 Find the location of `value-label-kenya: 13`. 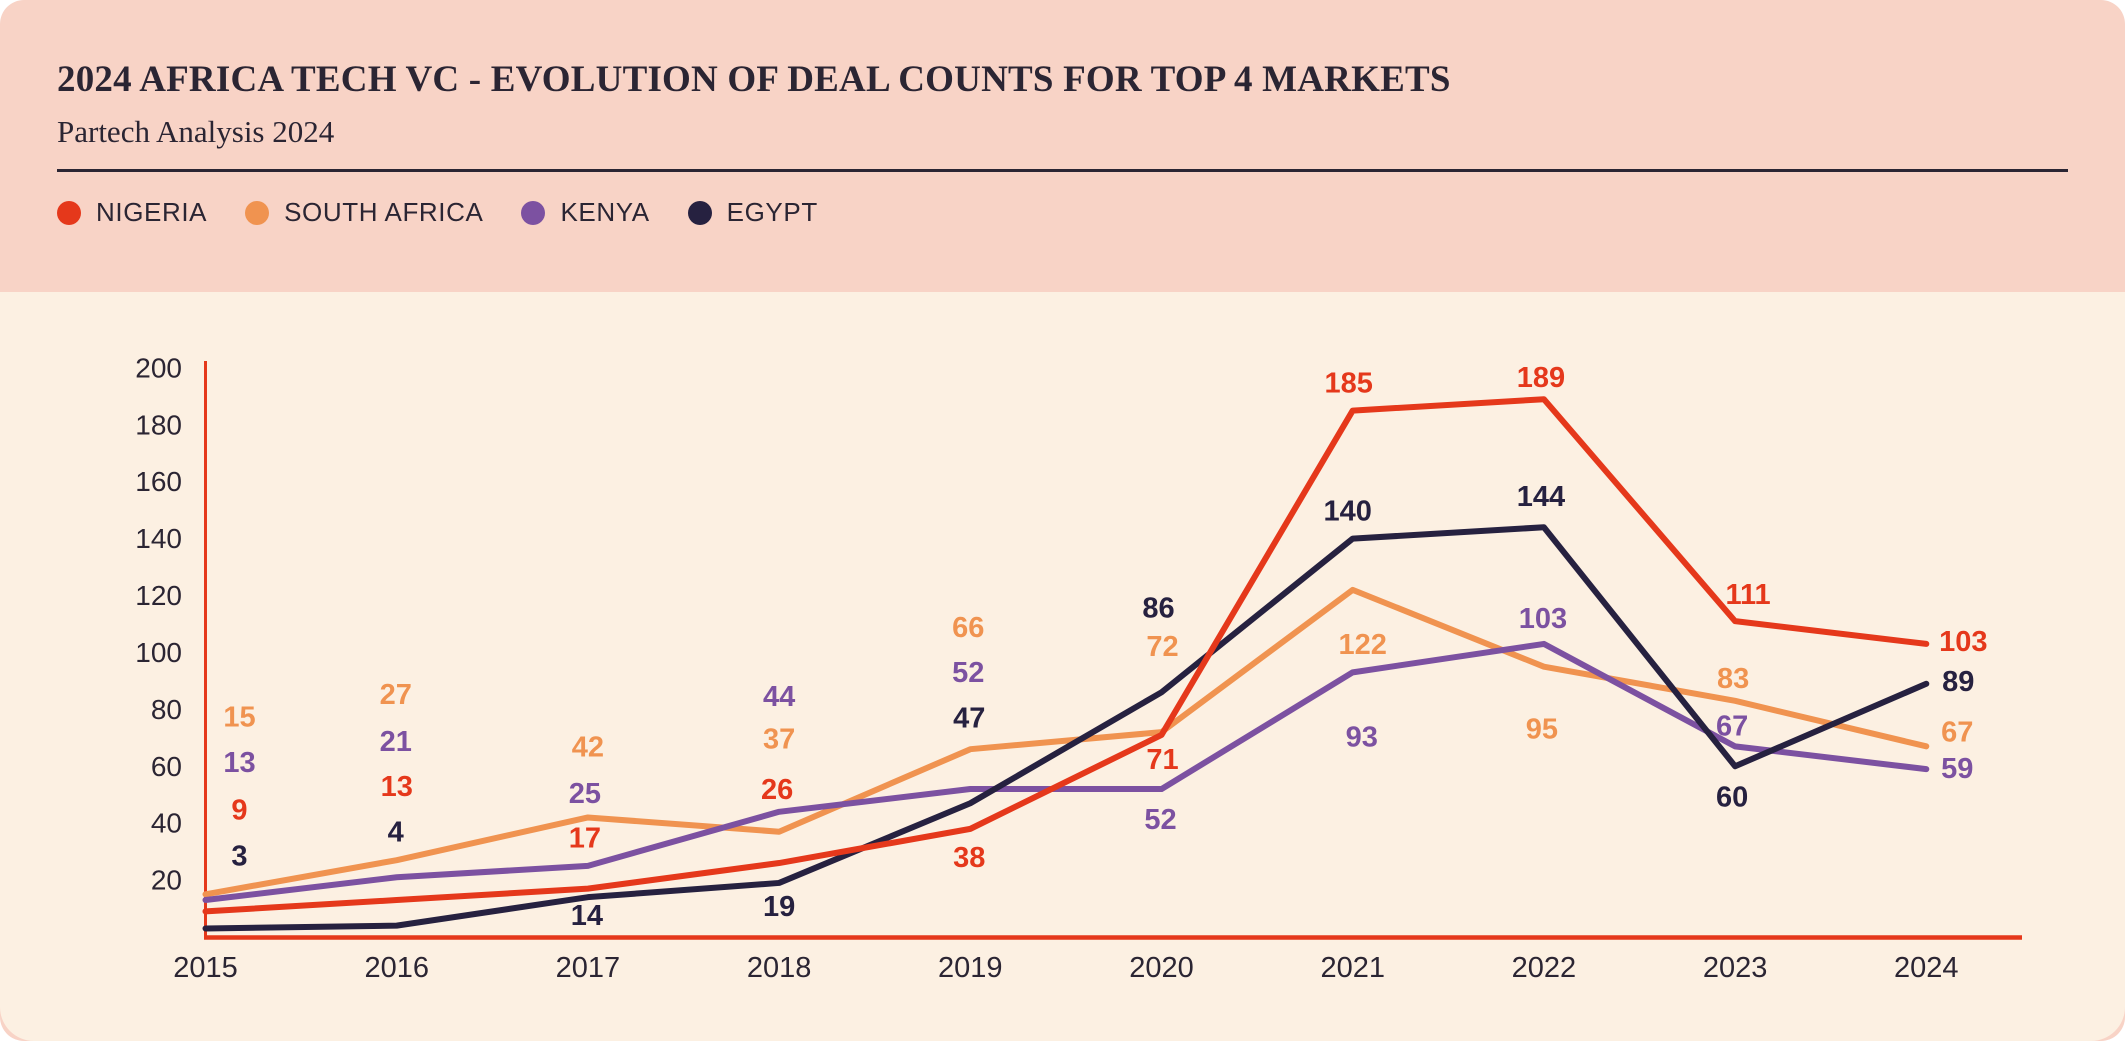

value-label-kenya: 13 is located at coordinates (239, 763).